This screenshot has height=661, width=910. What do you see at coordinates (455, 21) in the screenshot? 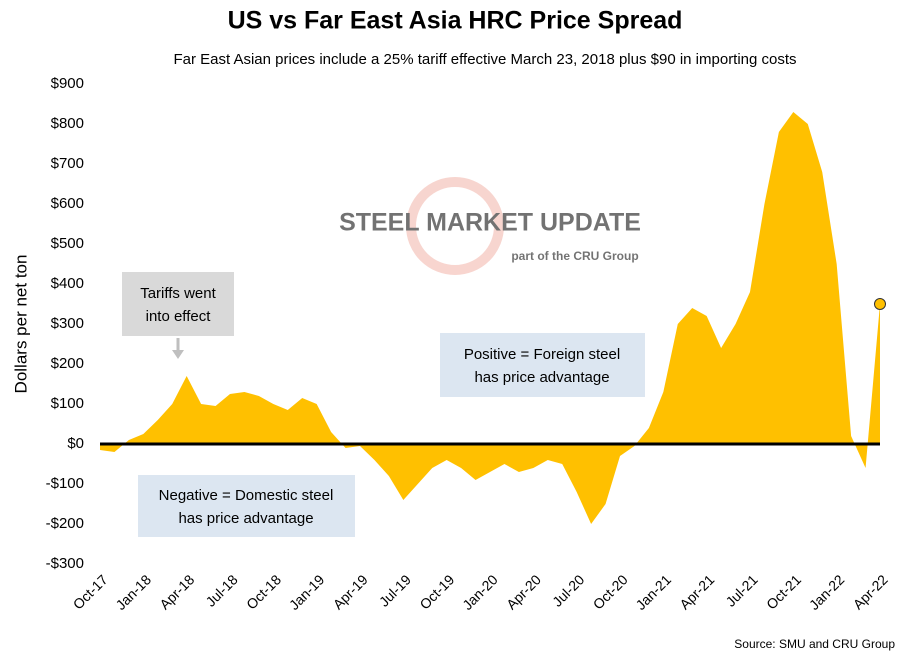
I see `chart-title: US vs Far East Asia HRC Price Spread` at bounding box center [455, 21].